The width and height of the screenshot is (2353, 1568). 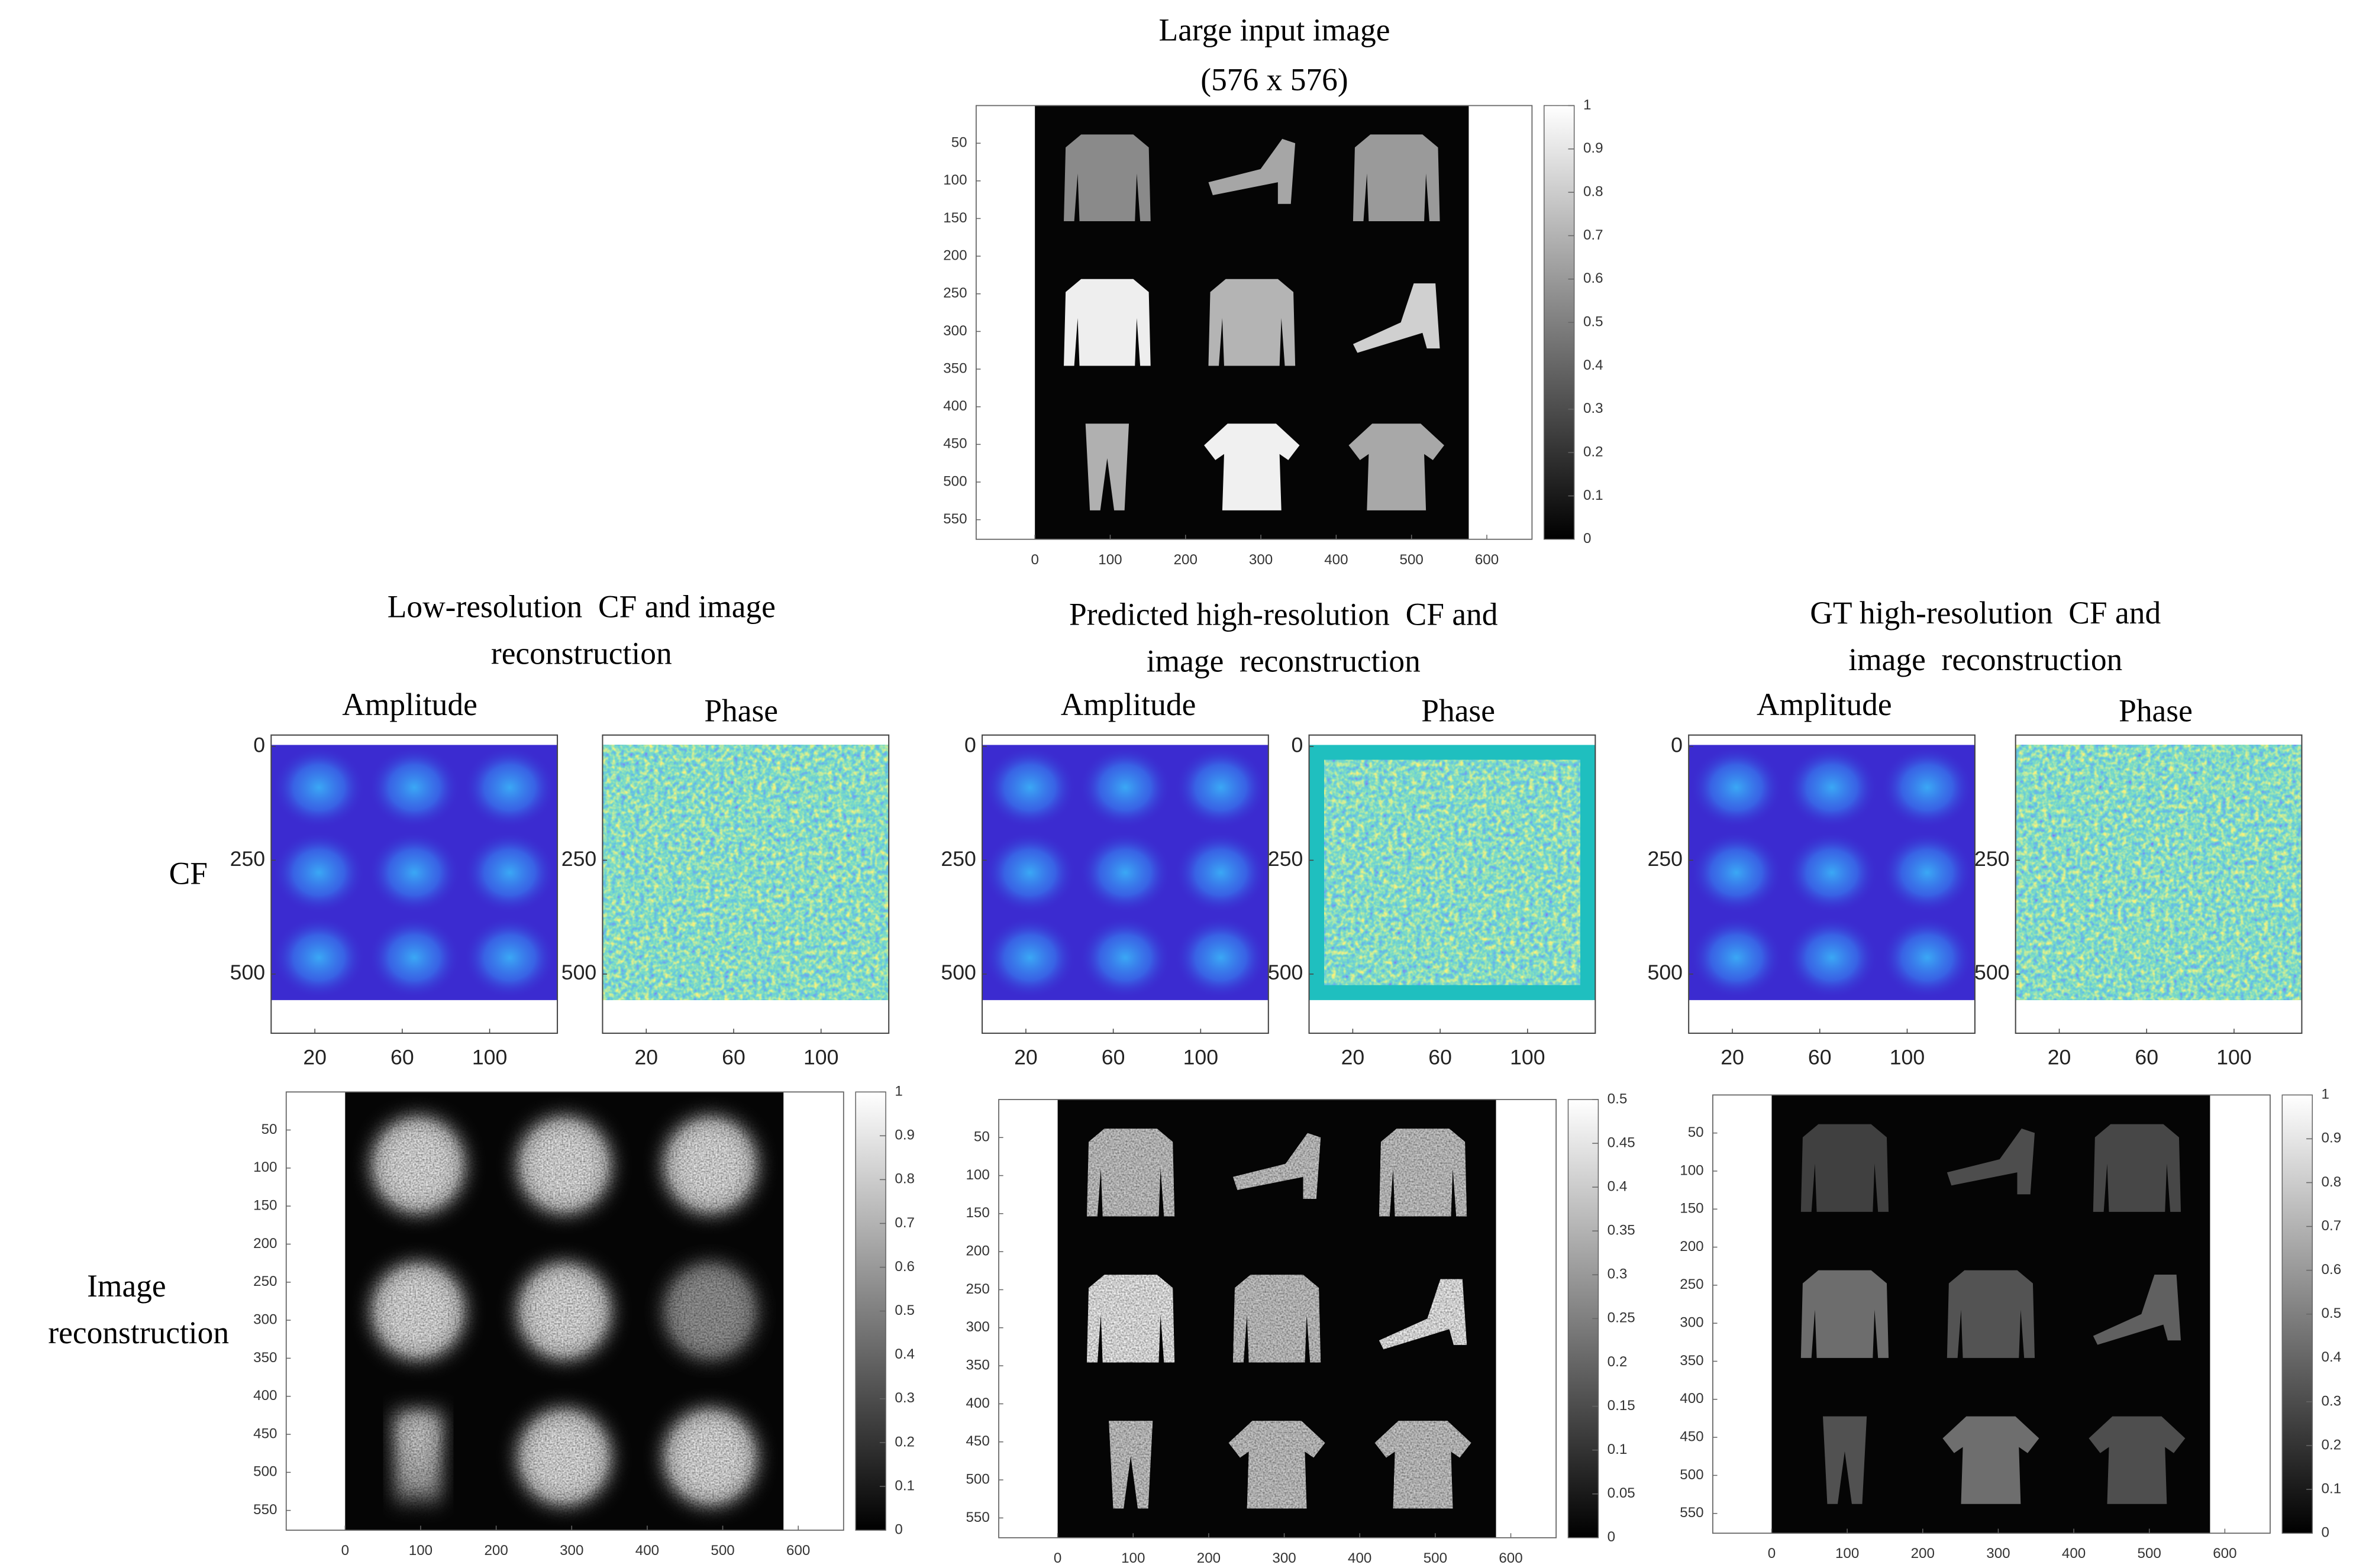 I want to click on y-tick-label: 100, so click(x=955, y=180).